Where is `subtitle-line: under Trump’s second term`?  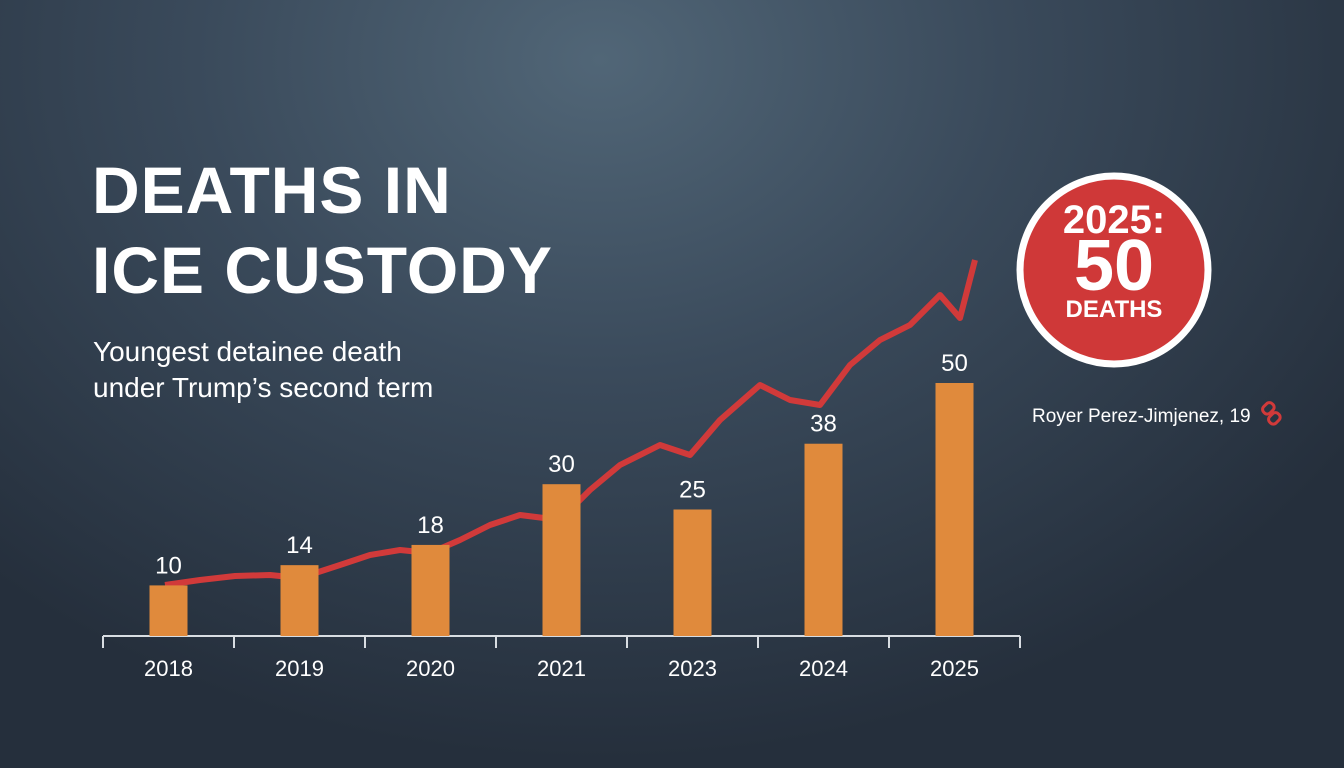
subtitle-line: under Trump’s second term is located at coordinates (263, 387).